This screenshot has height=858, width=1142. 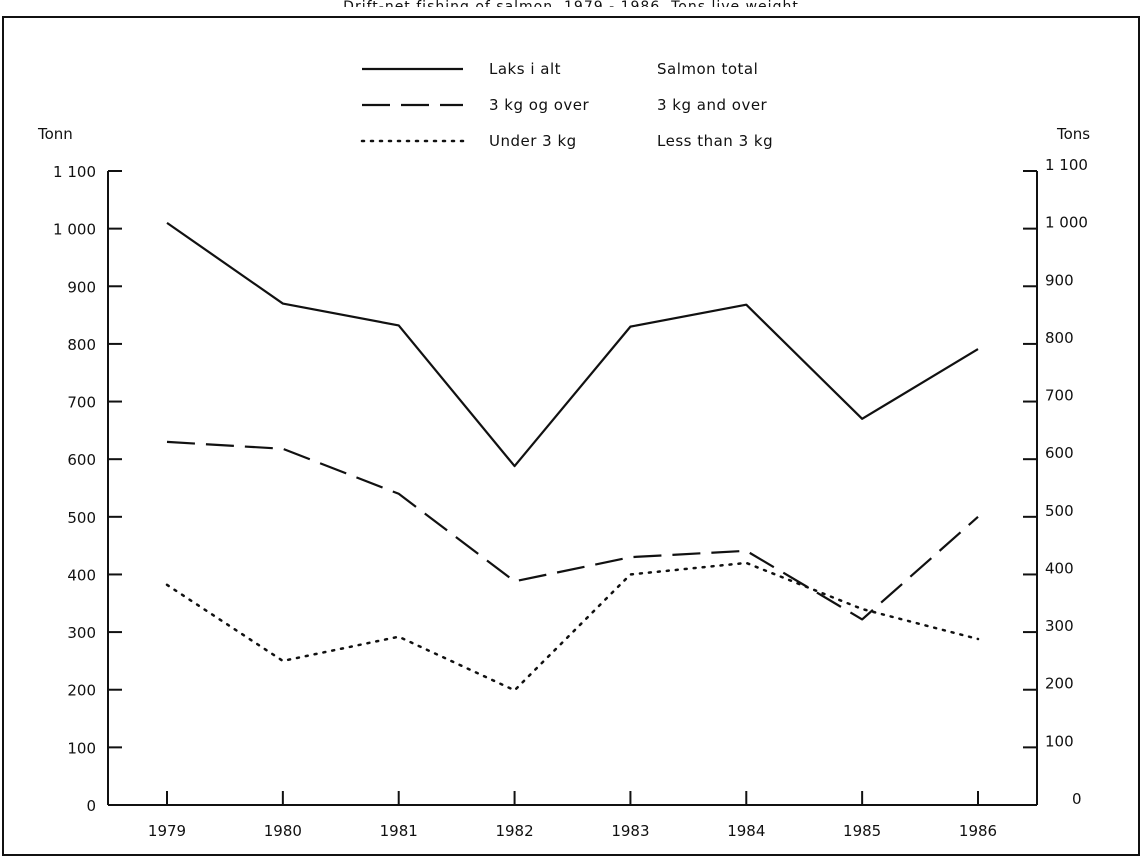 I want to click on legend-label-en: 3 kg and over, so click(x=712, y=105).